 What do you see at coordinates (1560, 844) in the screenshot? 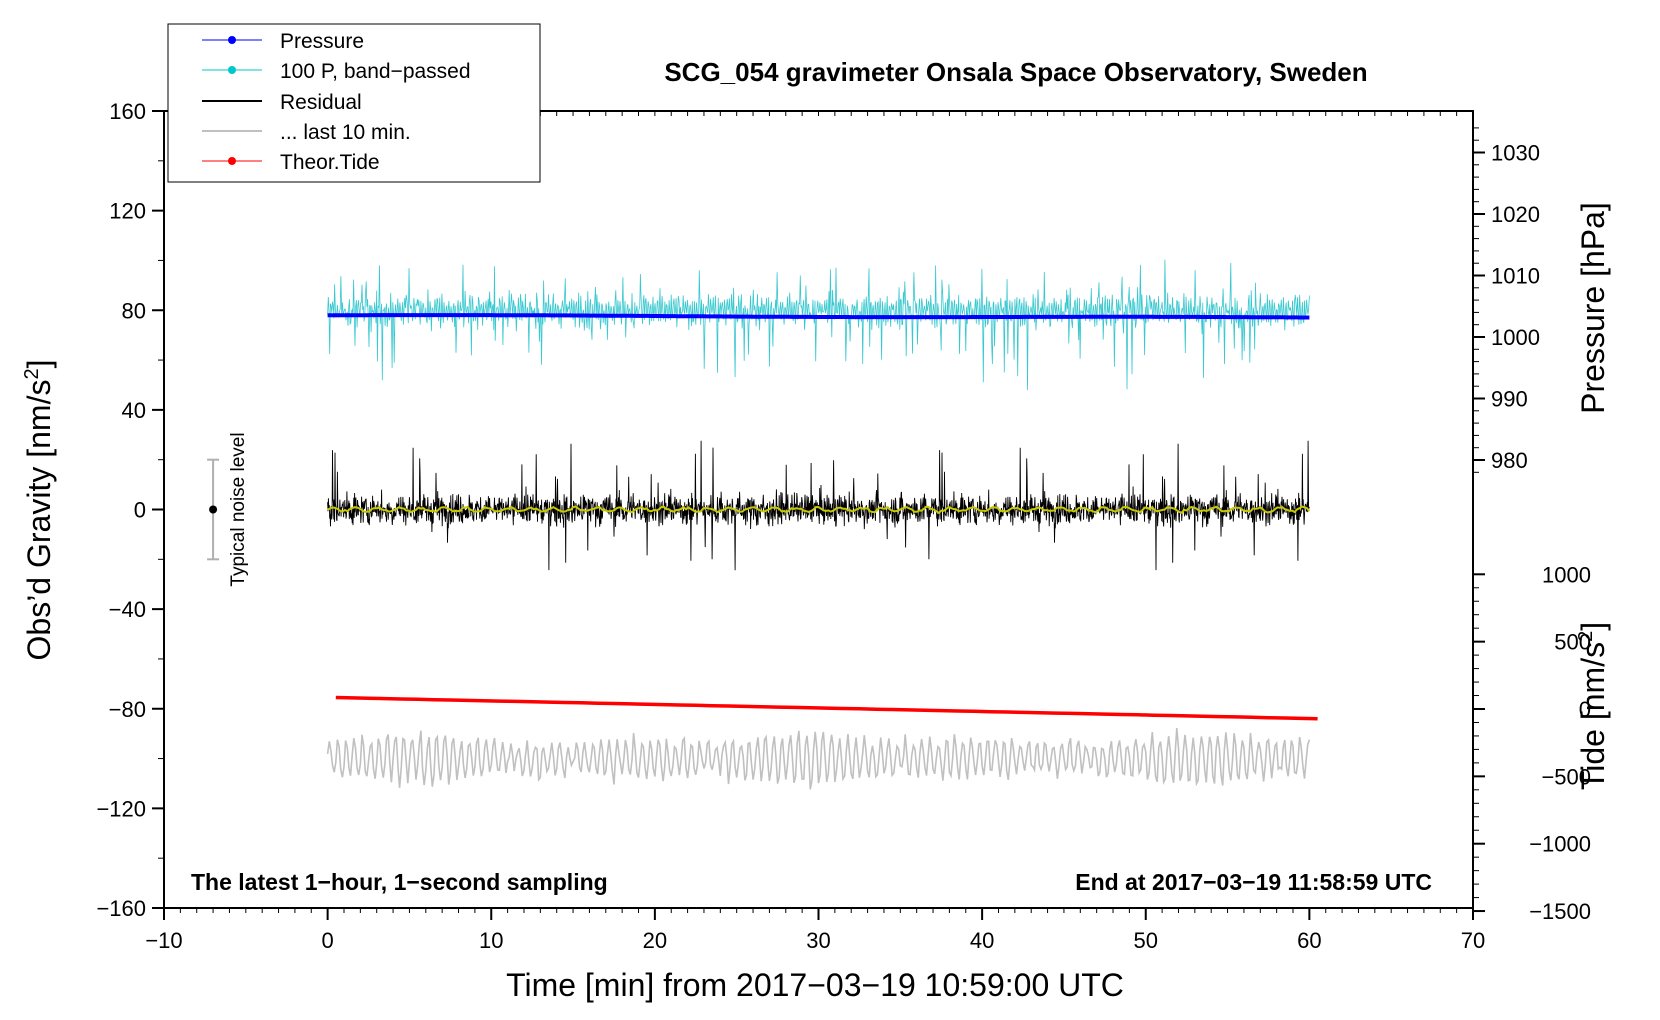
I see `y-tick-label-tide: −1000` at bounding box center [1560, 844].